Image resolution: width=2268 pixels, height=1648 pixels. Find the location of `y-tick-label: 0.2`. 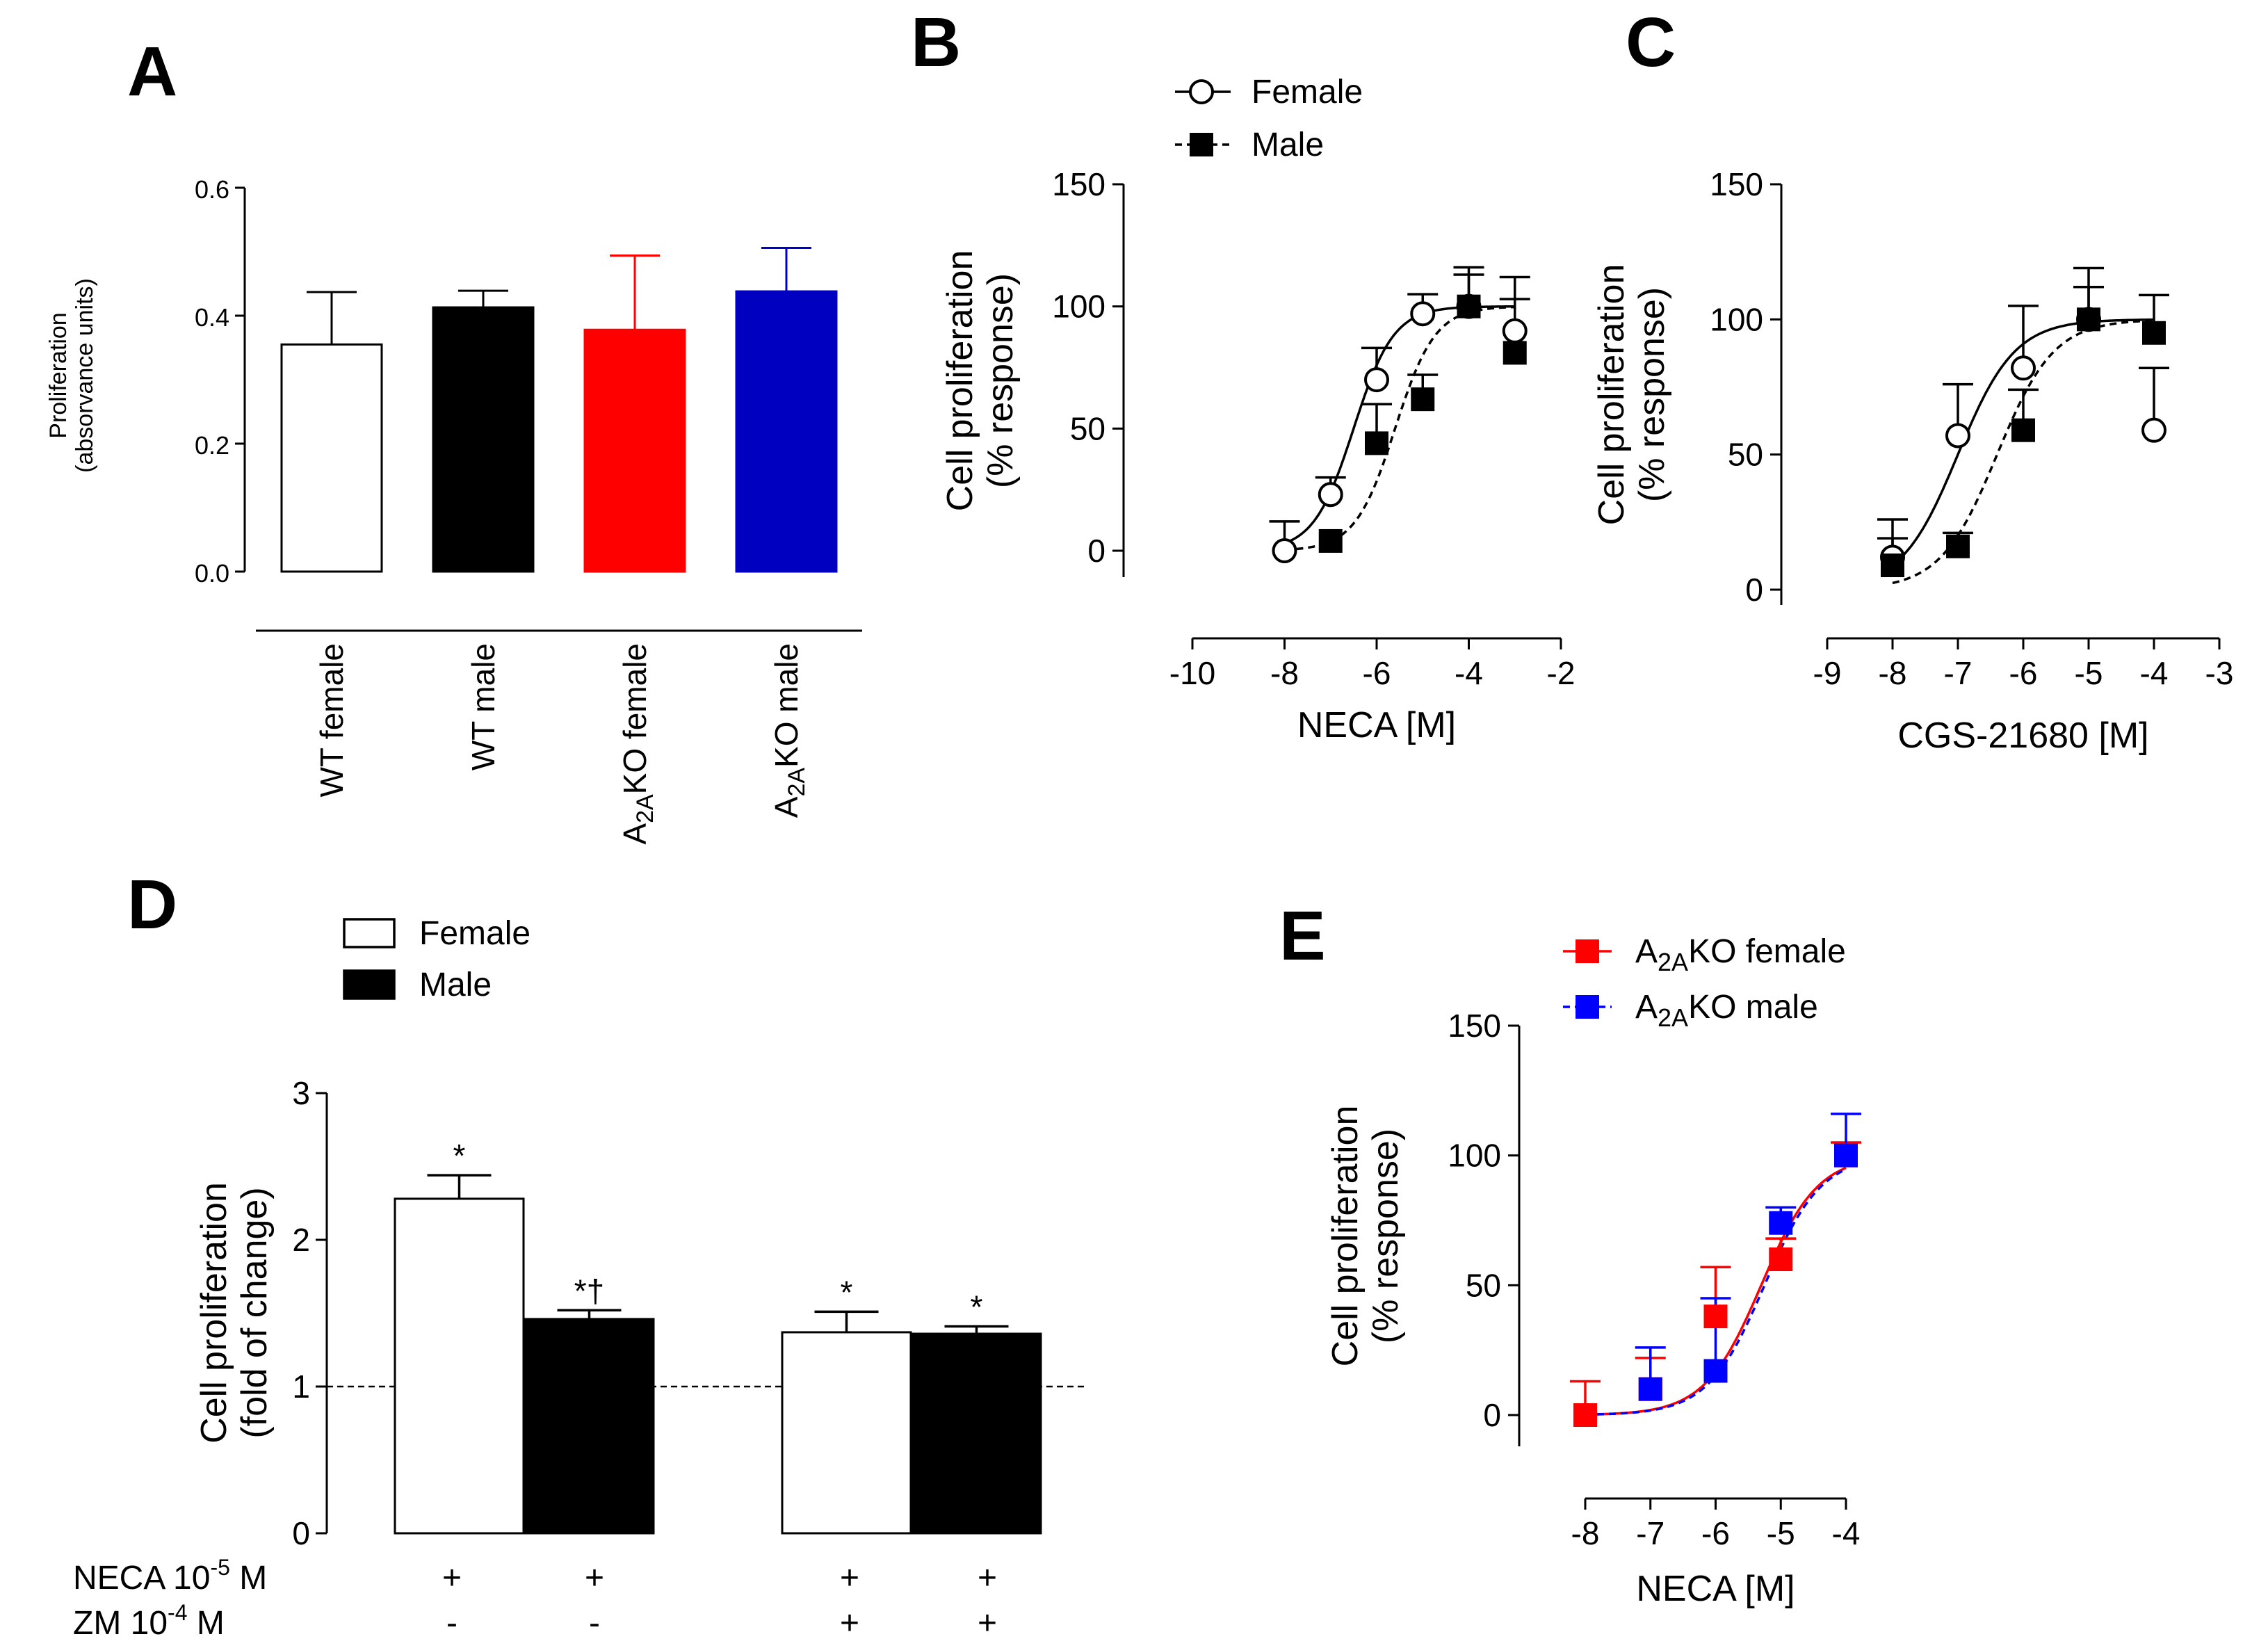

y-tick-label: 0.2 is located at coordinates (212, 445).